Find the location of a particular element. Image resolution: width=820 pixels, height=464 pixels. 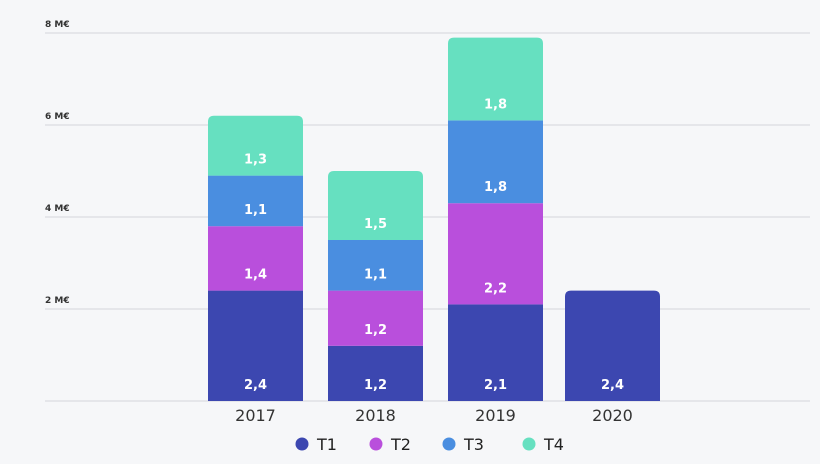

data-label: 1,4 is located at coordinates (255, 275).